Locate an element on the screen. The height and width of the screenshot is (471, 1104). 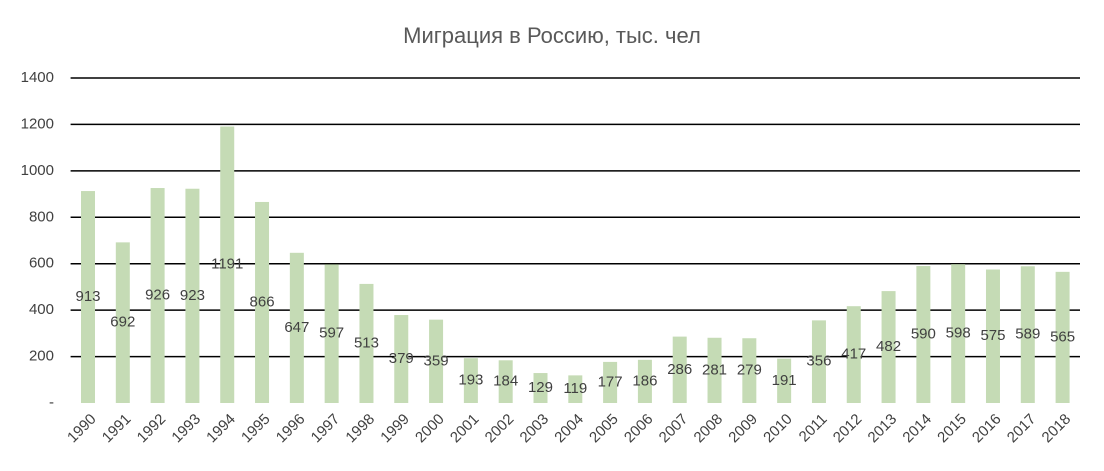
data-label: 565 is located at coordinates (1062, 336).